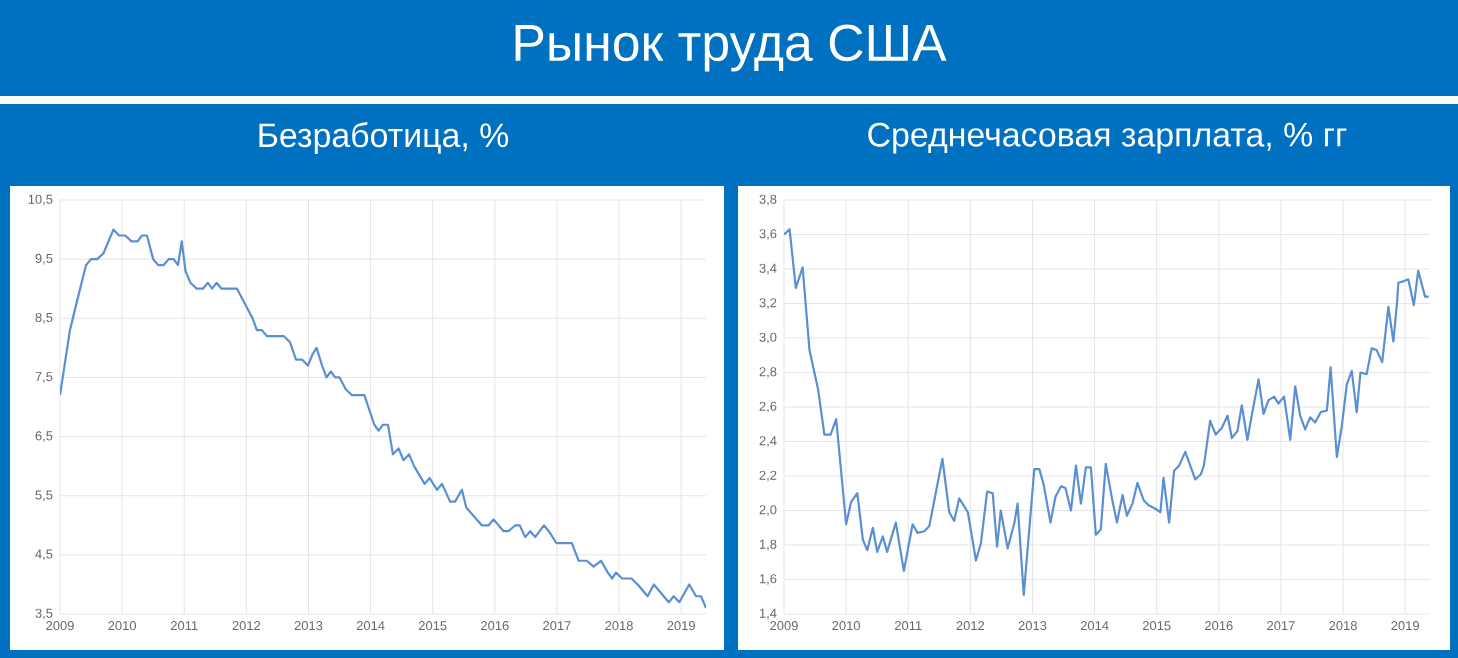 The width and height of the screenshot is (1458, 658). Describe the element at coordinates (384, 138) in the screenshot. I see `chart-title: Безработица, %` at that location.